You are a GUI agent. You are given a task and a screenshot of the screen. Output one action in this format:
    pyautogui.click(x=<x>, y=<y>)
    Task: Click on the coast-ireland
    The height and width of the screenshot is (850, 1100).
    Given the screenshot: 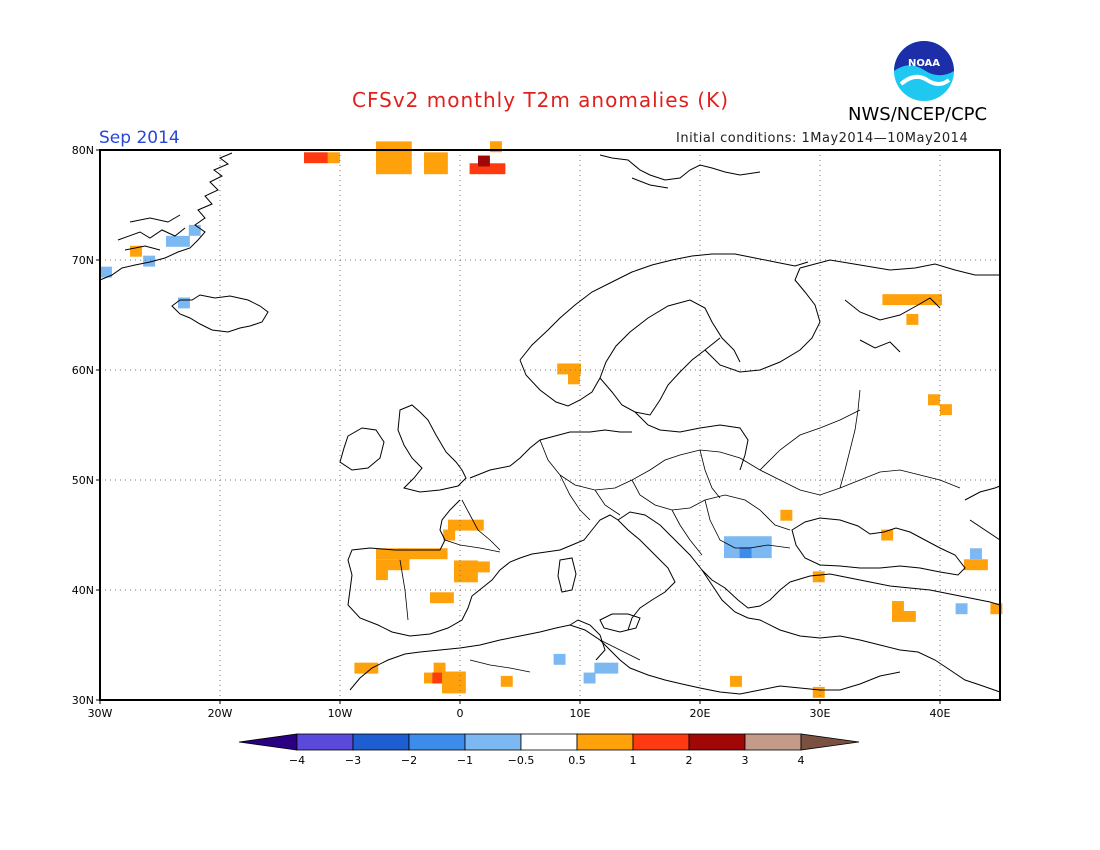 What is the action you would take?
    pyautogui.click(x=362, y=449)
    